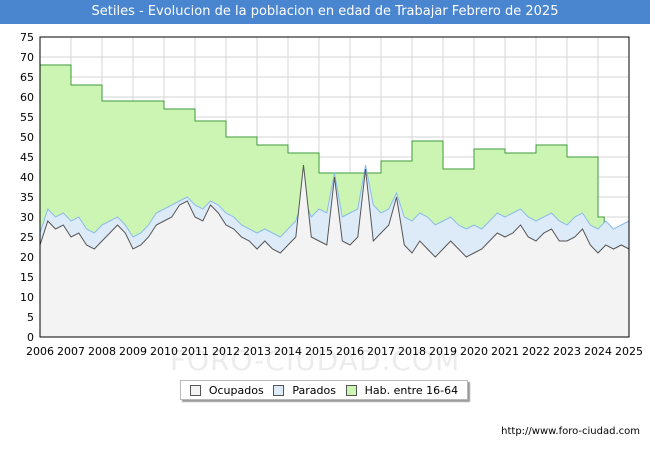 This screenshot has height=450, width=650. I want to click on x-tick-label: 2012, so click(226, 351).